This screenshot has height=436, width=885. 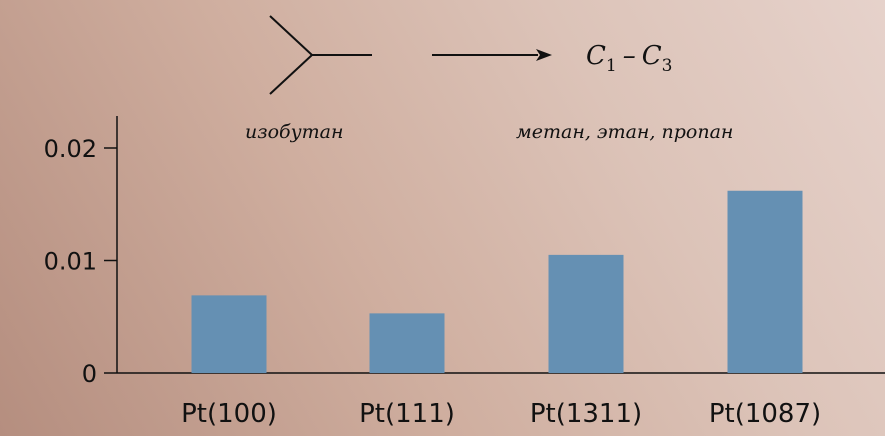 What do you see at coordinates (70, 262) in the screenshot?
I see `y-tick-label: 0.01` at bounding box center [70, 262].